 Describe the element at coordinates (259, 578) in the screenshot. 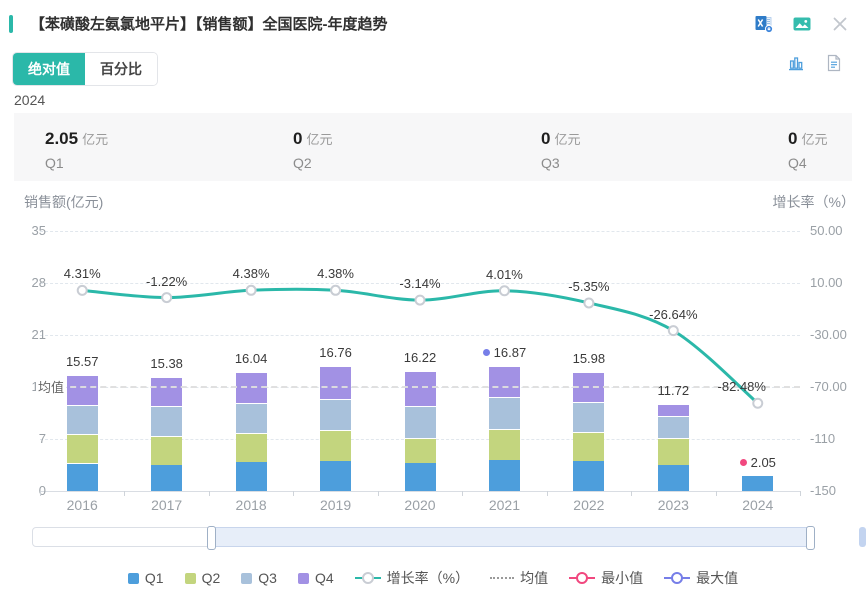

I see `legend-item-q3: Q3` at that location.